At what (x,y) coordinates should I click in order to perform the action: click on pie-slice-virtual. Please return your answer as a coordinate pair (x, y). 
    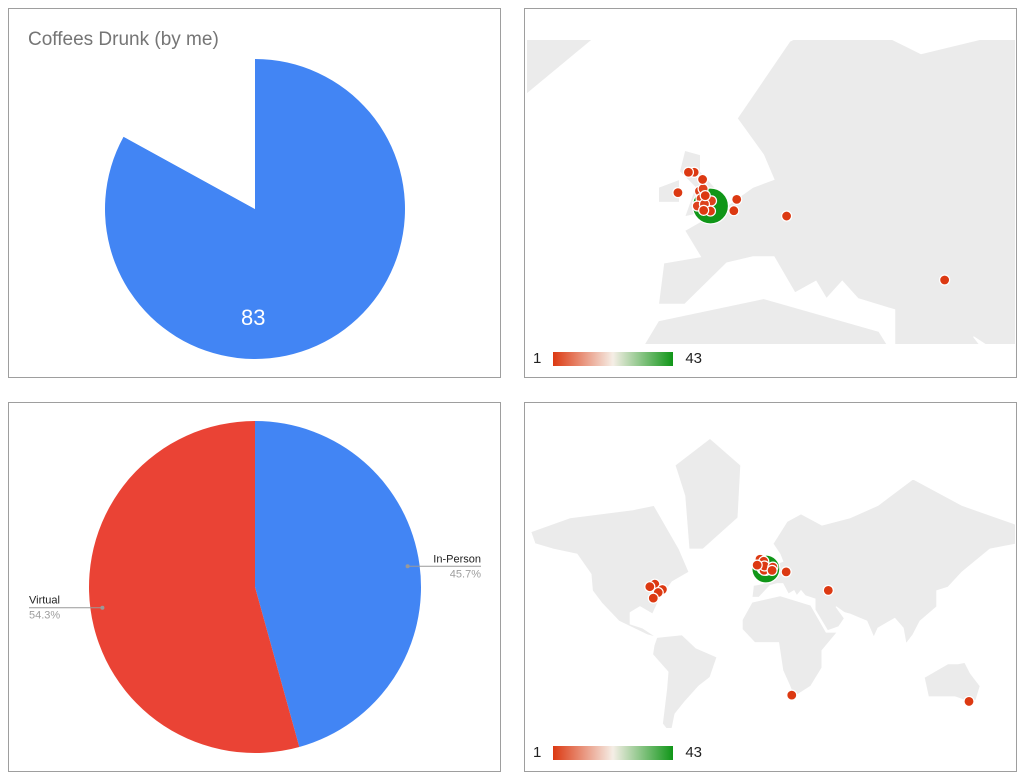
    Looking at the image, I should click on (194, 587).